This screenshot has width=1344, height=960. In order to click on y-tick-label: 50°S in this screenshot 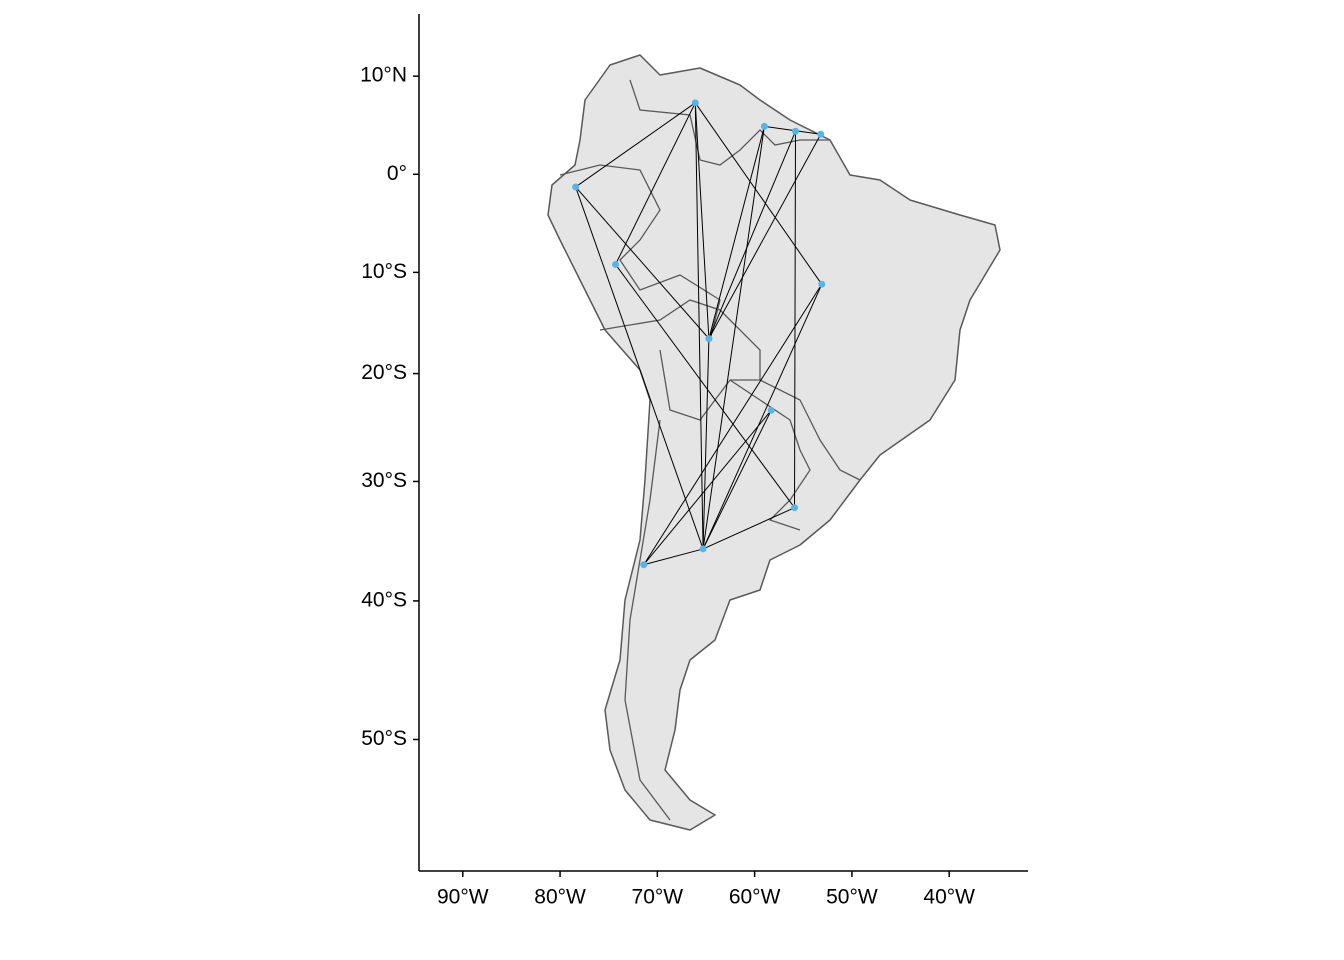, I will do `click(384, 738)`.